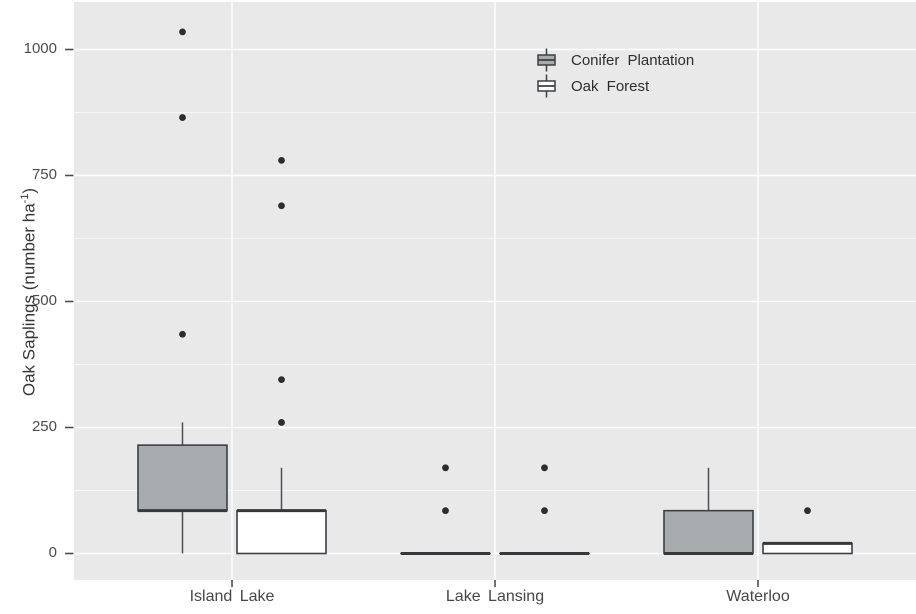  I want to click on y-tick-label: 1000, so click(40, 48).